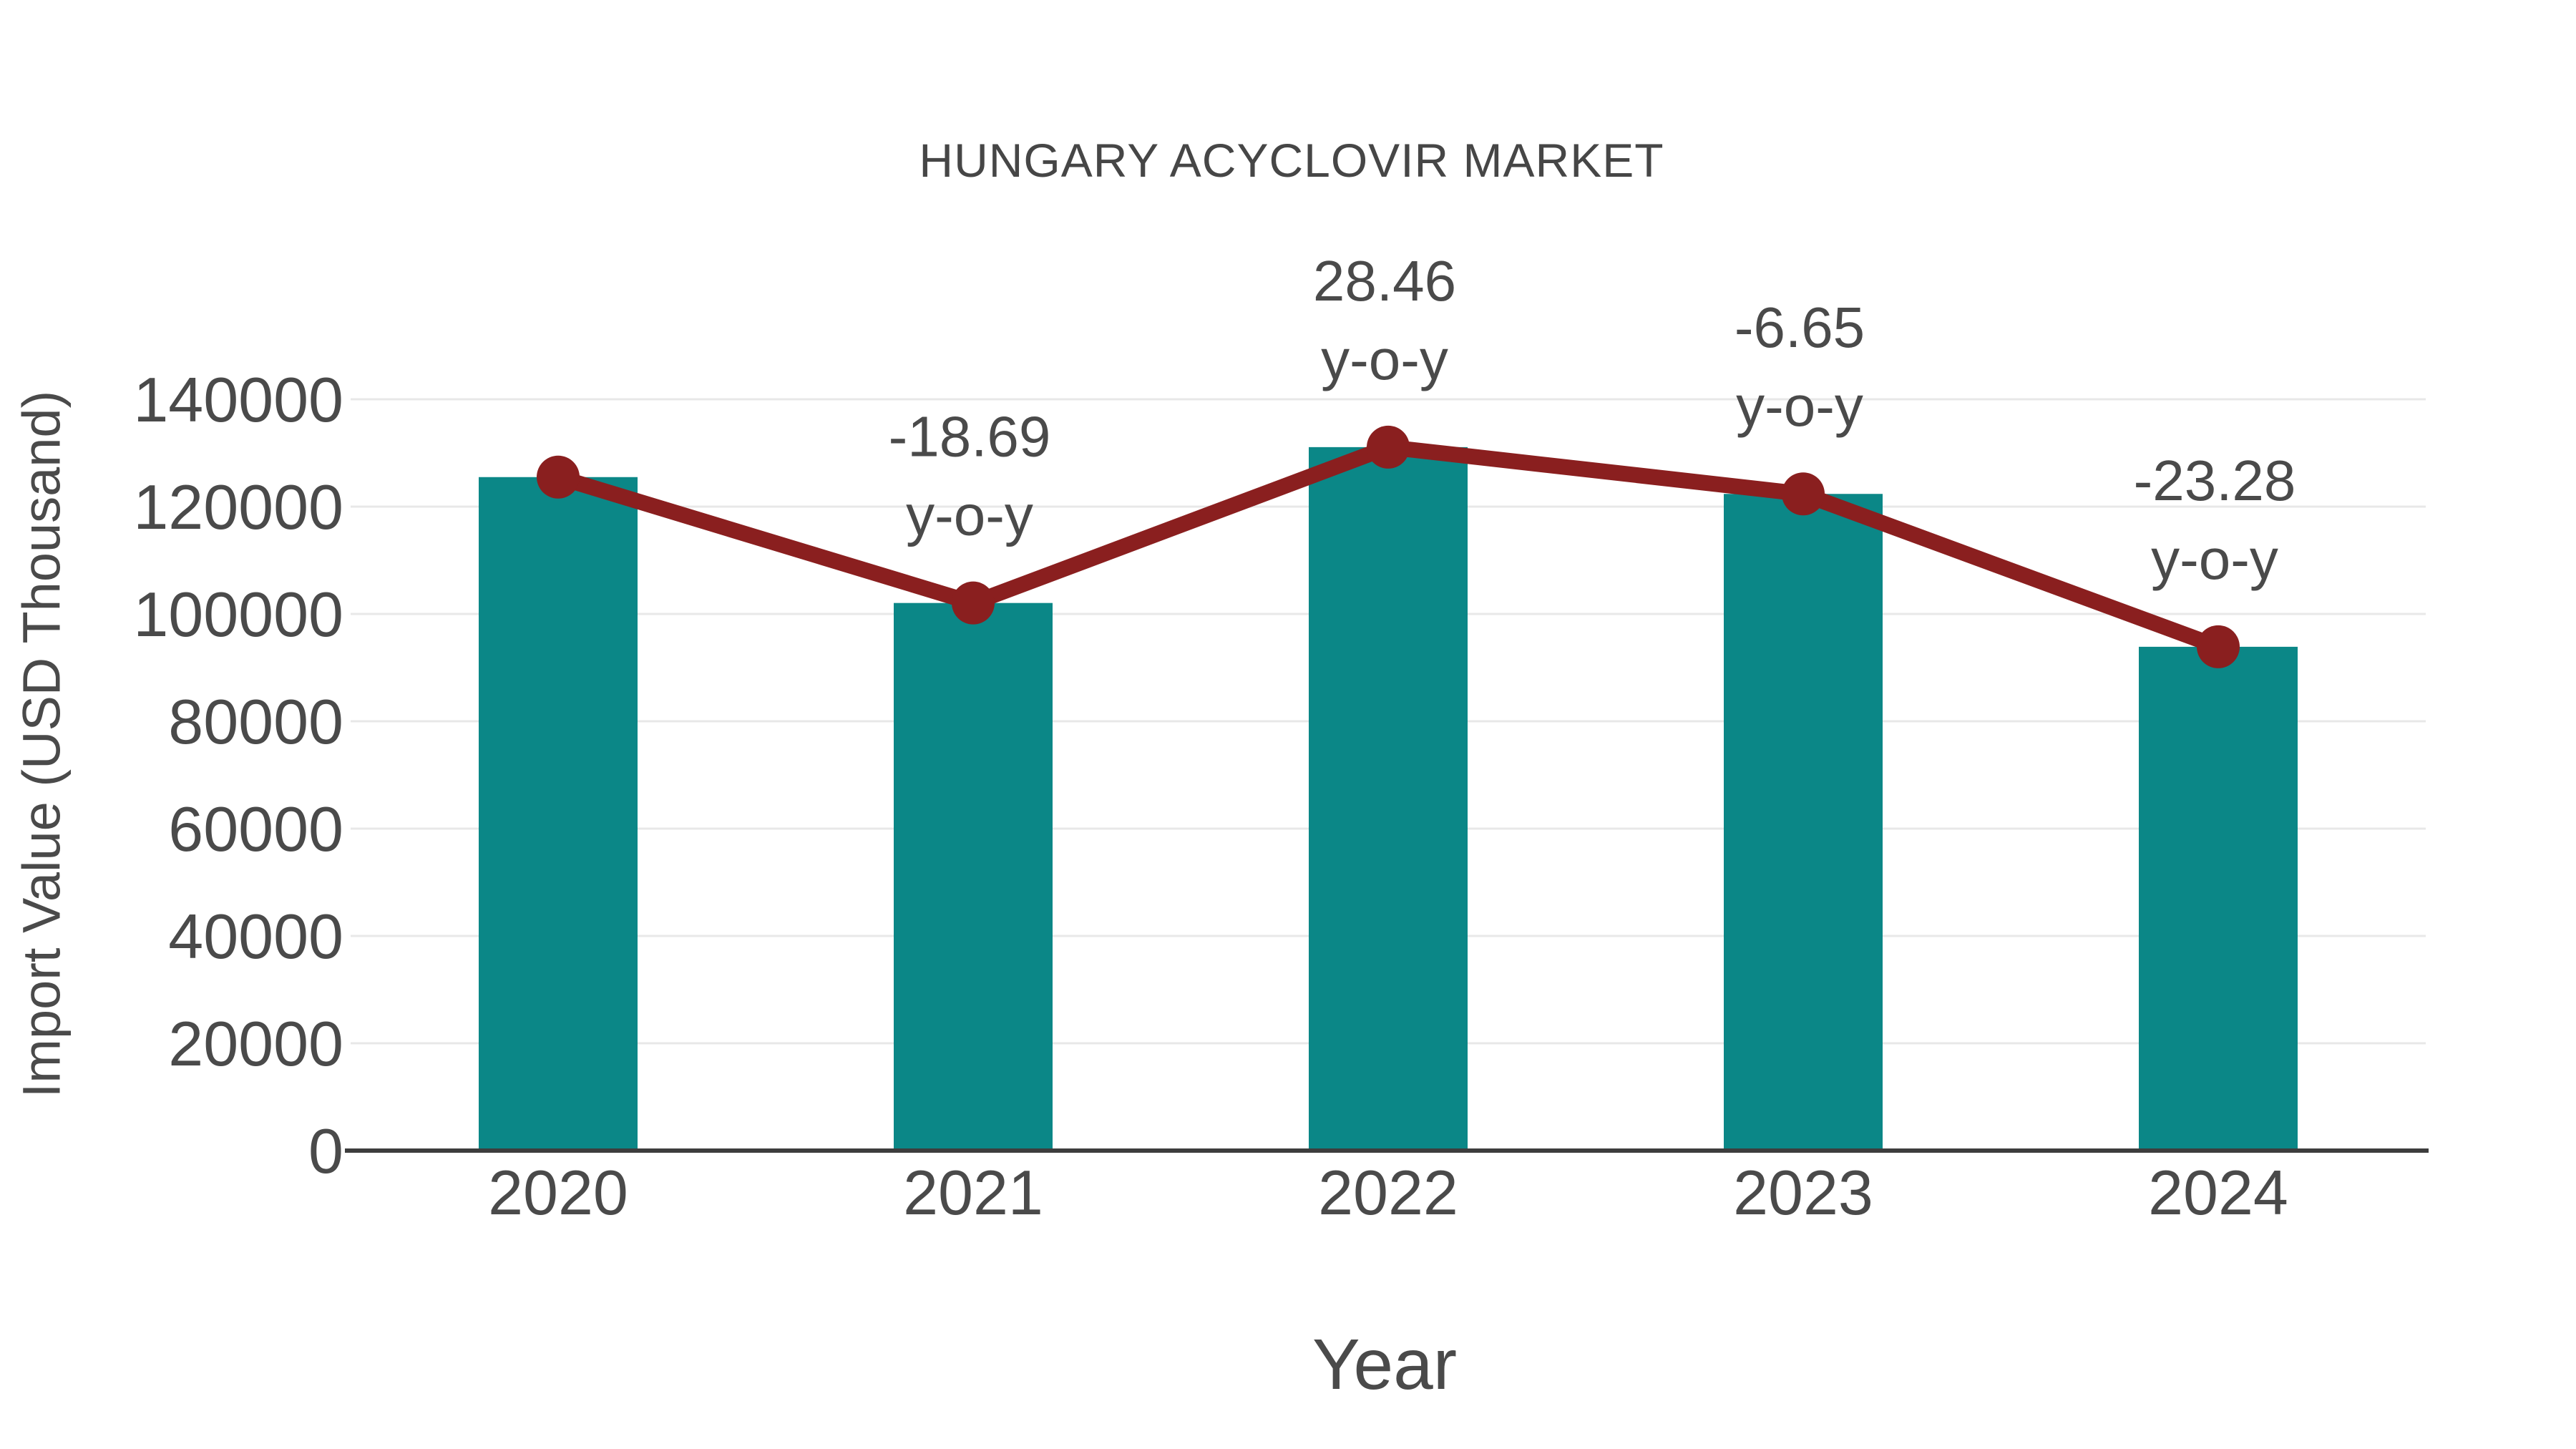 This screenshot has width=2576, height=1449. I want to click on bar-2023, so click(1803, 822).